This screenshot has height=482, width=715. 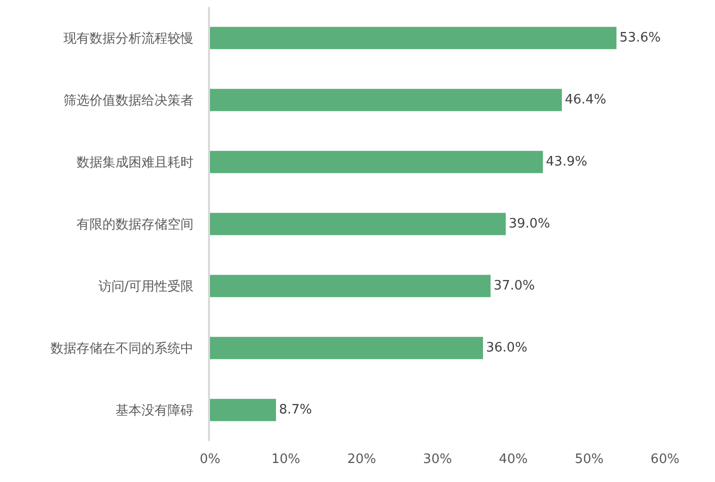 I want to click on x-tick-label: 10%, so click(x=285, y=459).